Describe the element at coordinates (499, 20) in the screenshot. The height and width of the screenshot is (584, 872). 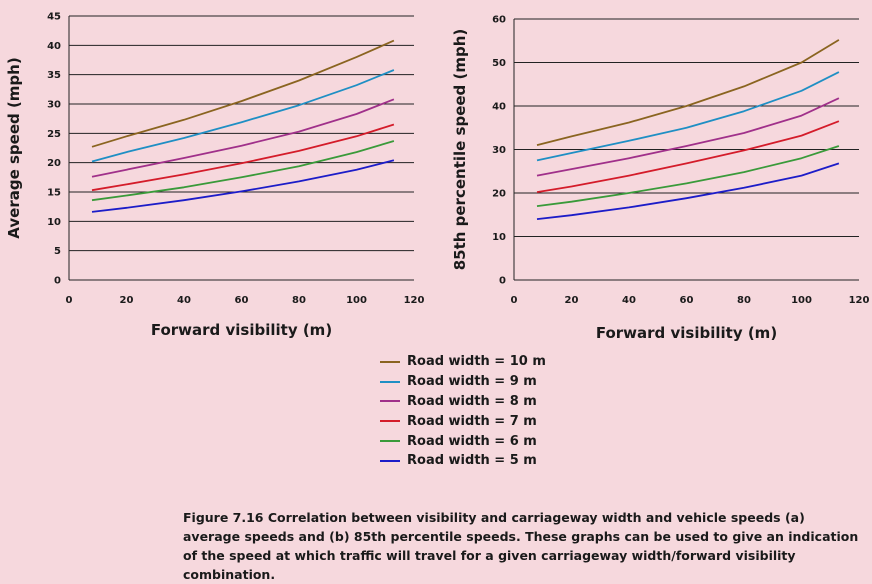
I see `y-tick-label: 60` at that location.